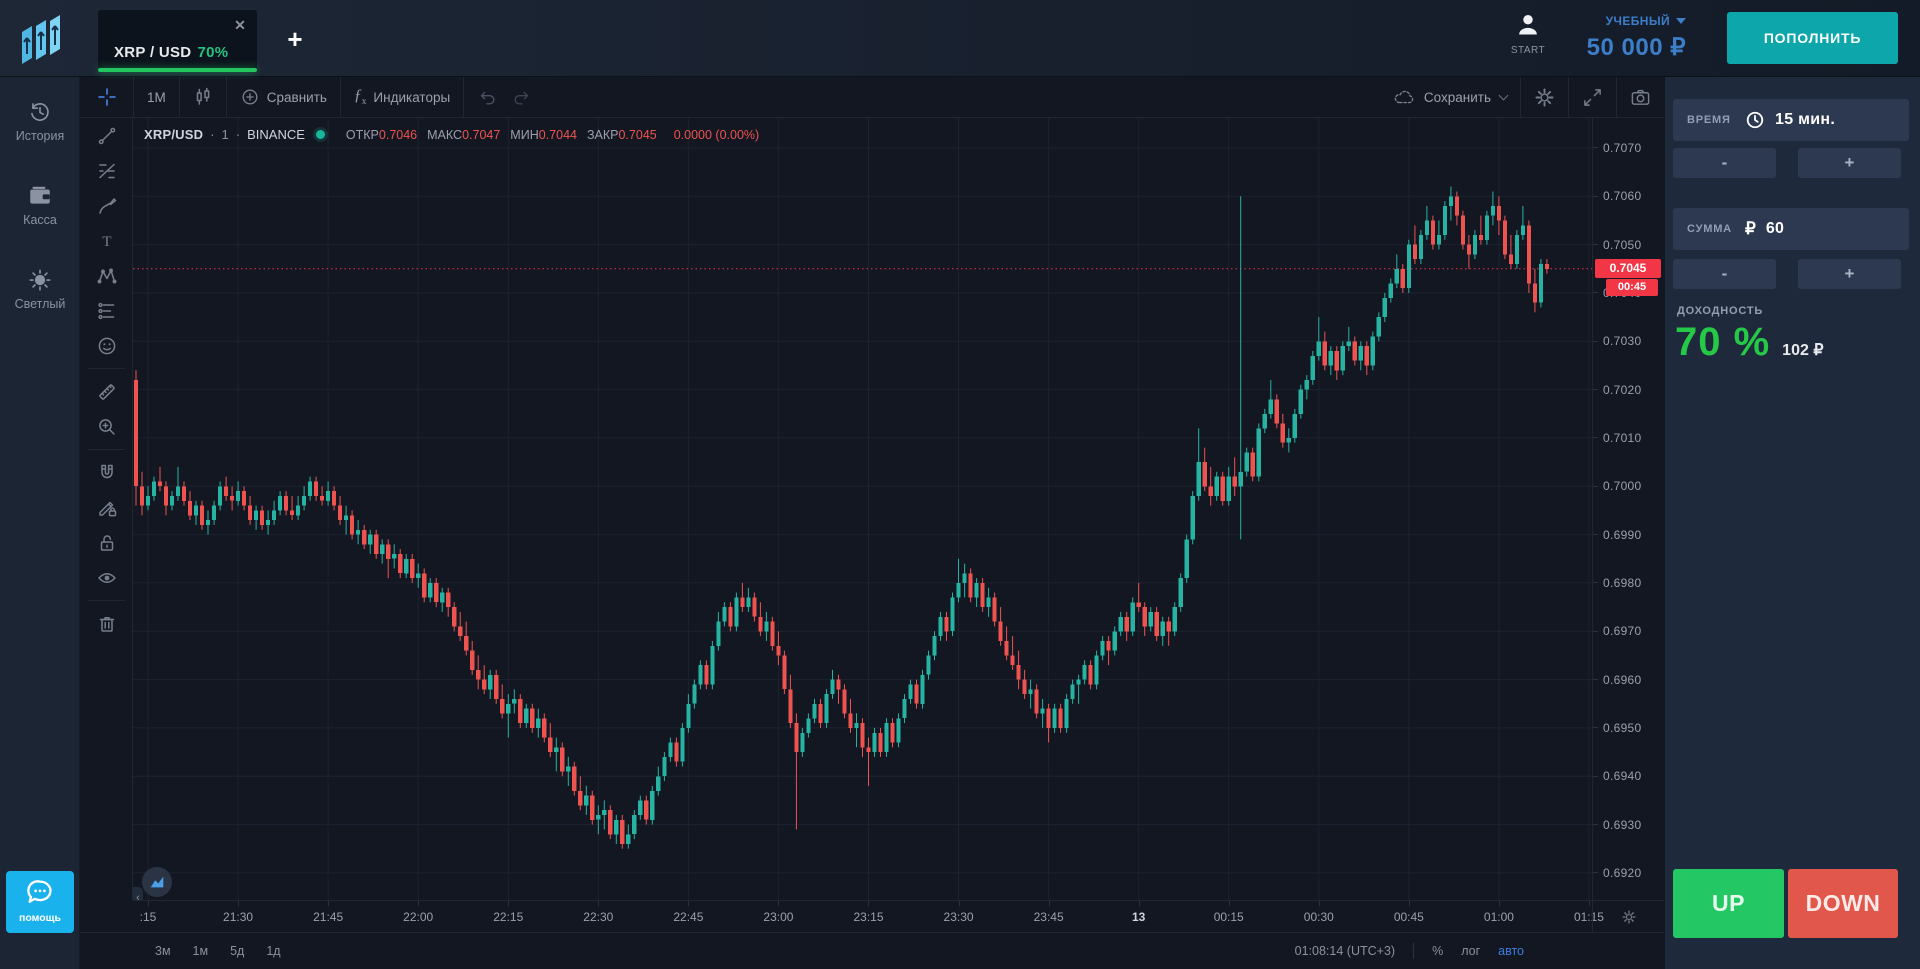 This screenshot has height=969, width=1920. I want to click on ohlc-pair: ЗАКР0.7045, so click(621, 134).